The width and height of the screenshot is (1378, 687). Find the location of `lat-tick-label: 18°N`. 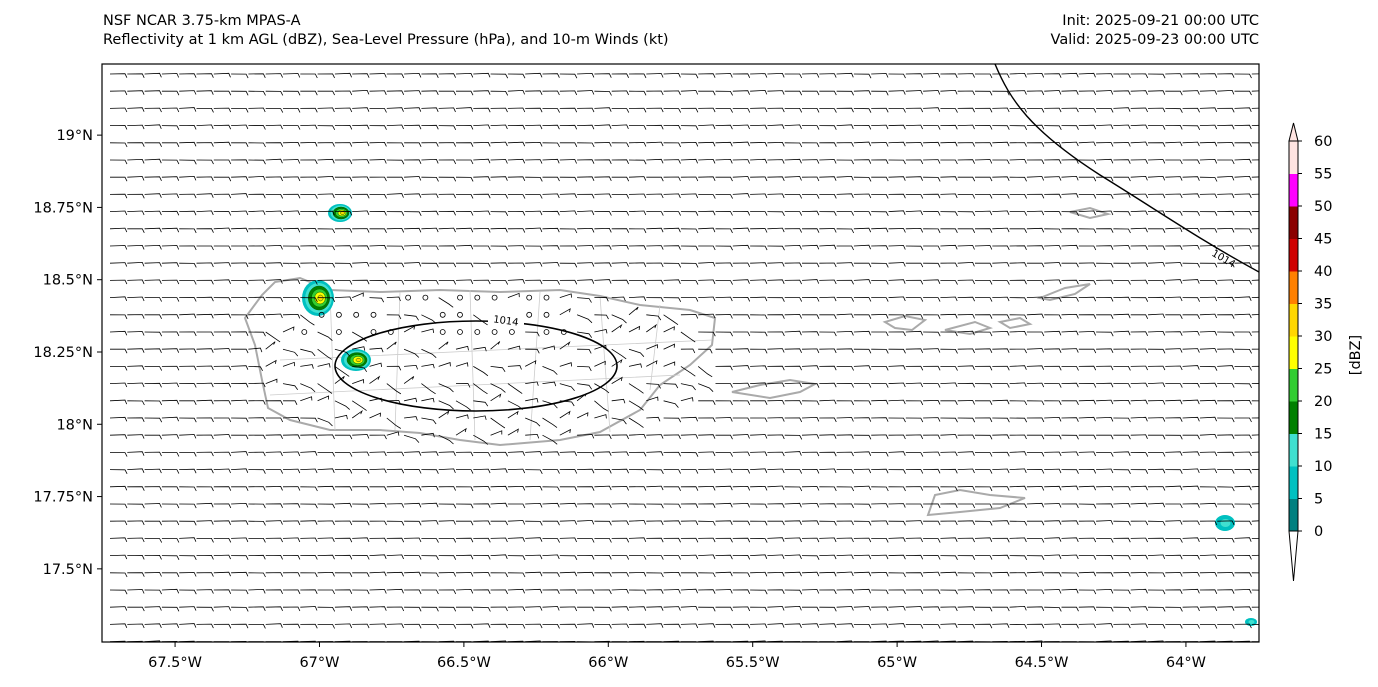

lat-tick-label: 18°N is located at coordinates (74, 425).